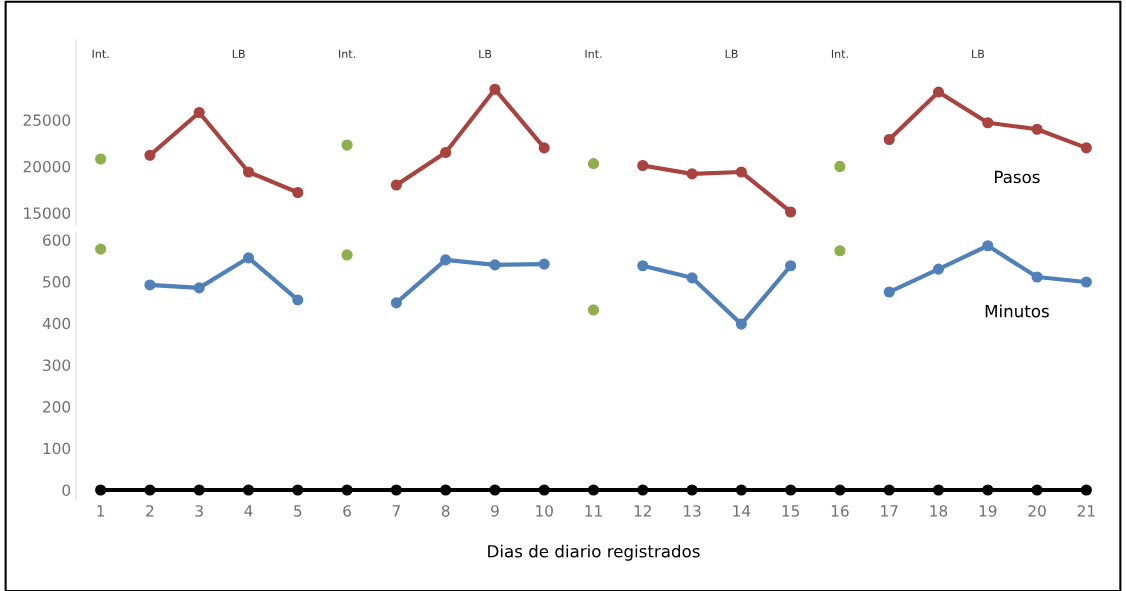  Describe the element at coordinates (347, 511) in the screenshot. I see `x-tick-label: 6` at that location.